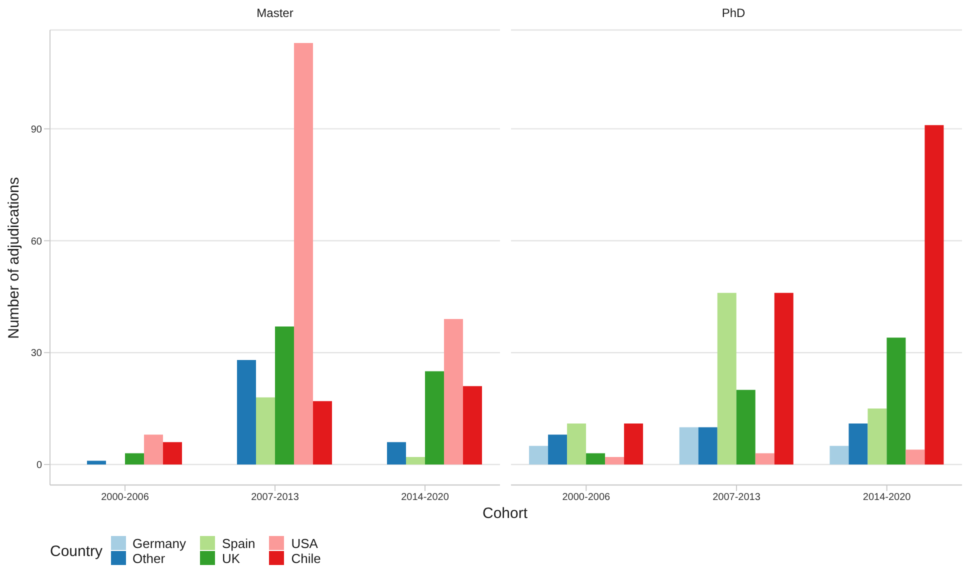 The width and height of the screenshot is (965, 572). What do you see at coordinates (239, 543) in the screenshot?
I see `legend-label: Spain` at bounding box center [239, 543].